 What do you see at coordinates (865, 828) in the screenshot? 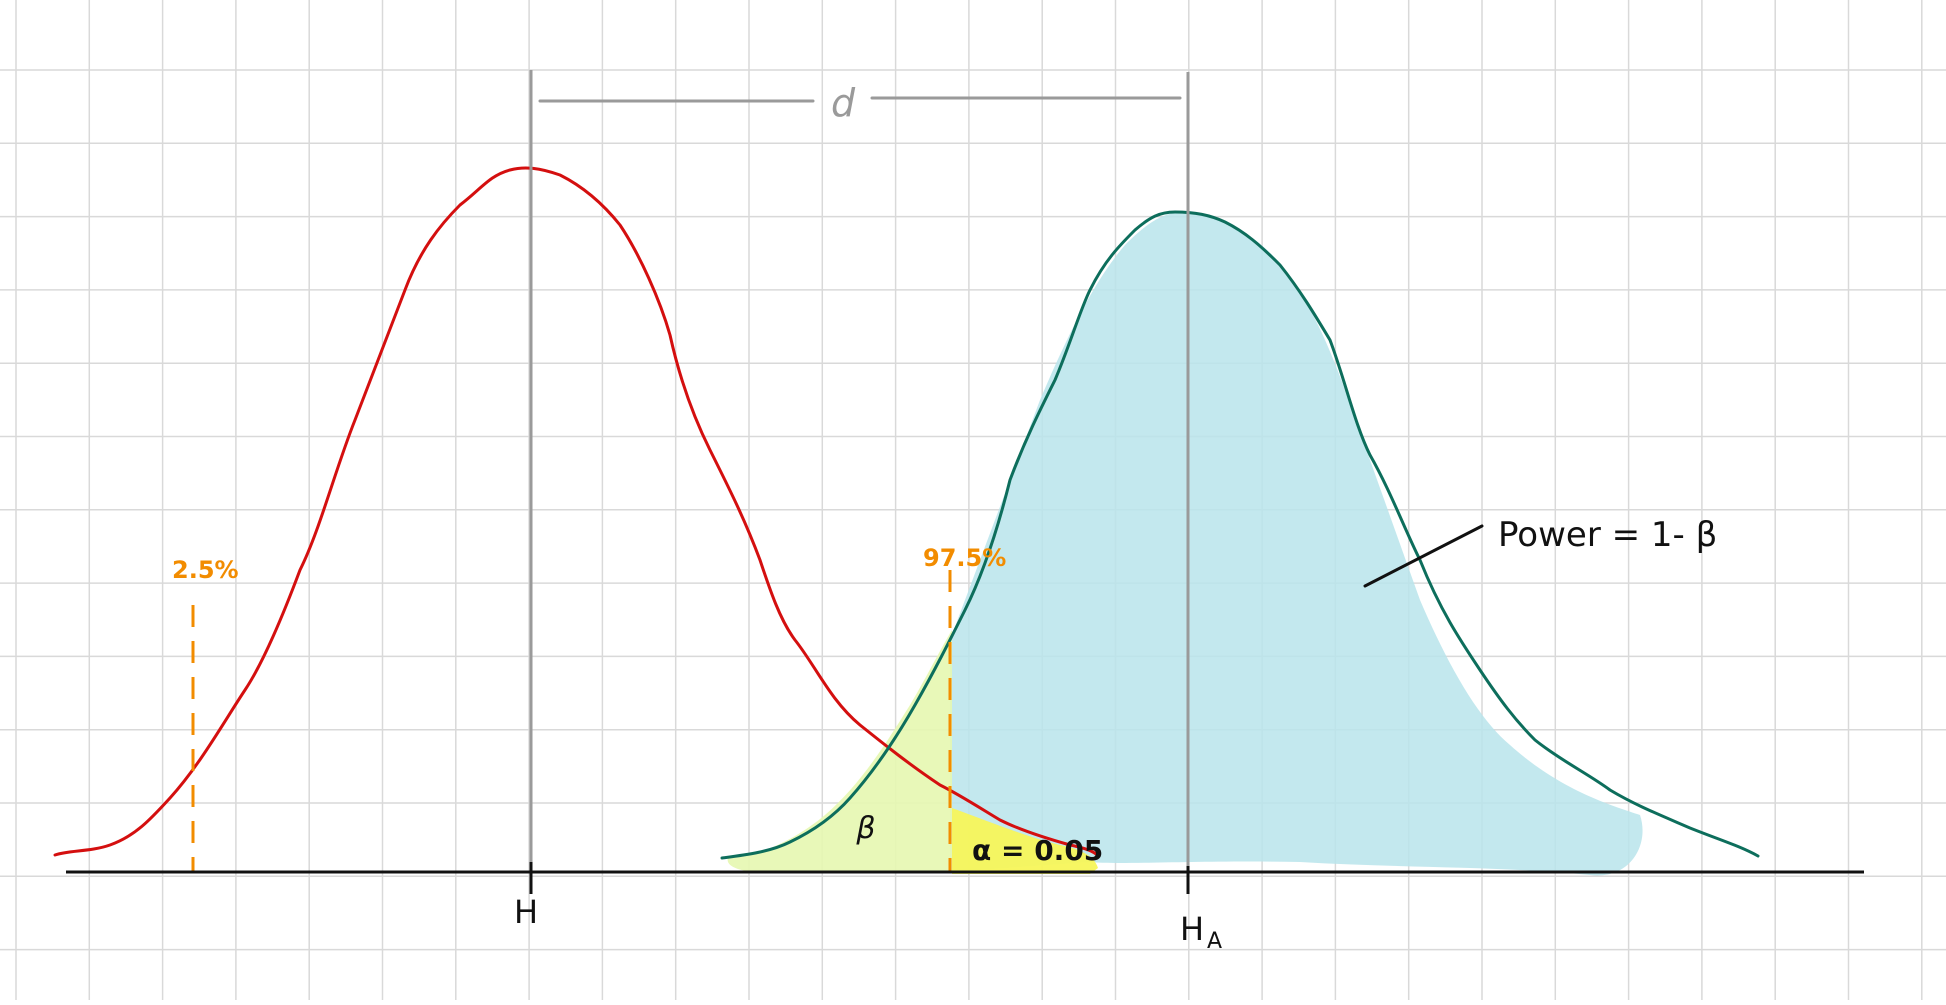
I see `beta-label: β` at bounding box center [865, 828].